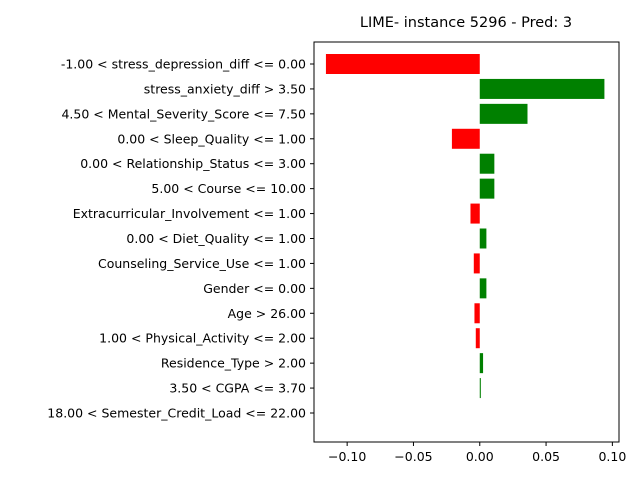  What do you see at coordinates (225, 88) in the screenshot?
I see `y-tick-label-1: stress_anxiety_diff > 3.50` at bounding box center [225, 88].